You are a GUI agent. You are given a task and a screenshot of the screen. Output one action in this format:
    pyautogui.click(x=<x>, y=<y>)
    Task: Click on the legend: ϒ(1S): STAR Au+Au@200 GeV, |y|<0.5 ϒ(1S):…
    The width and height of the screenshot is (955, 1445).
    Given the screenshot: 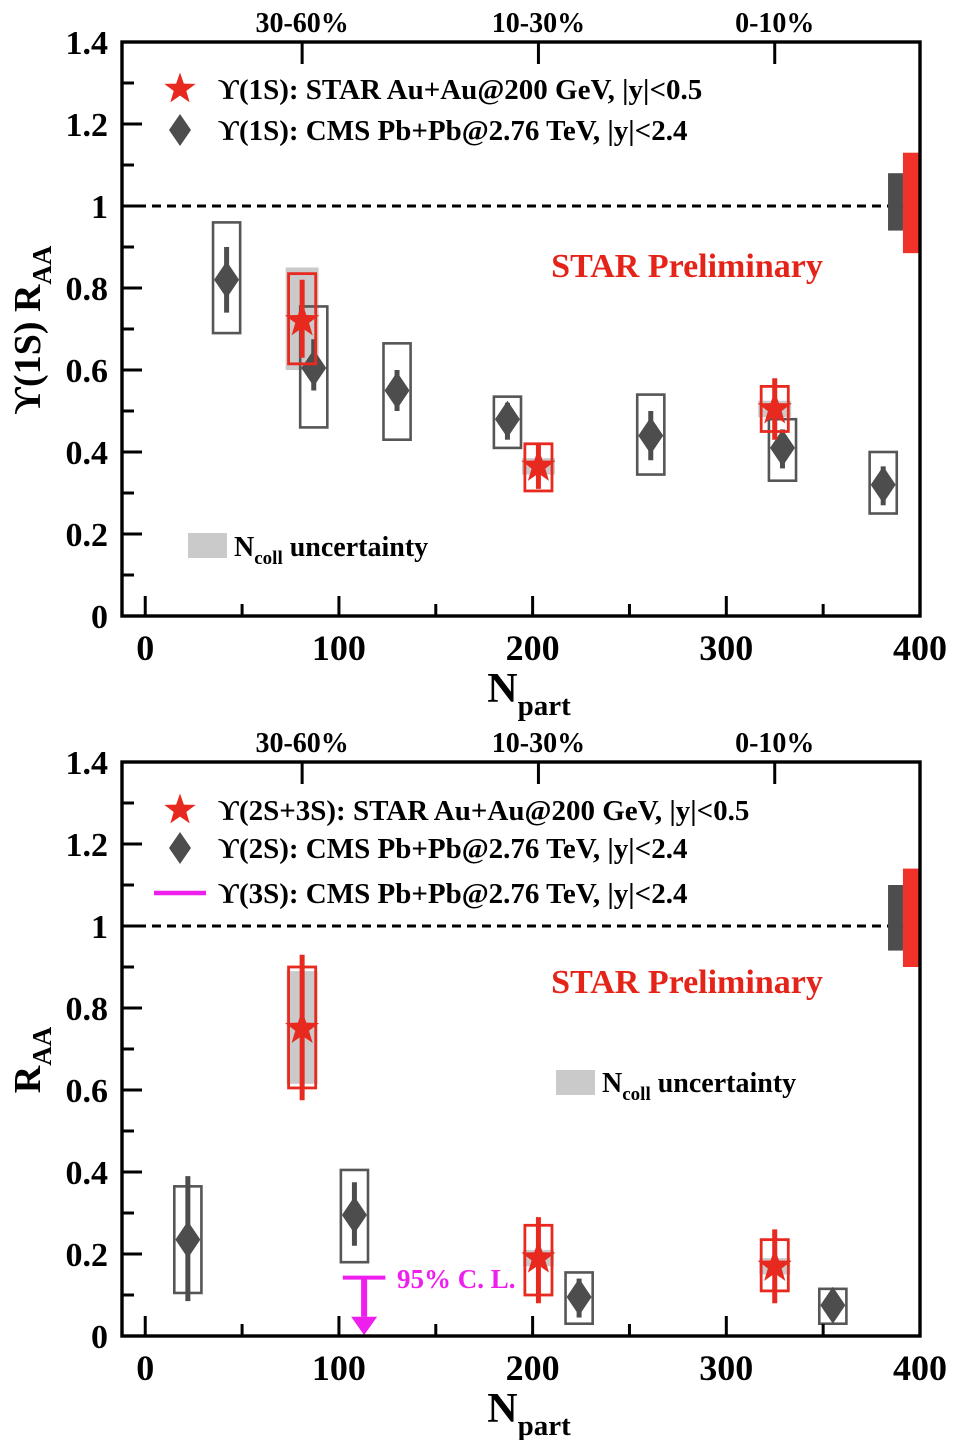 What is the action you would take?
    pyautogui.click(x=433, y=109)
    